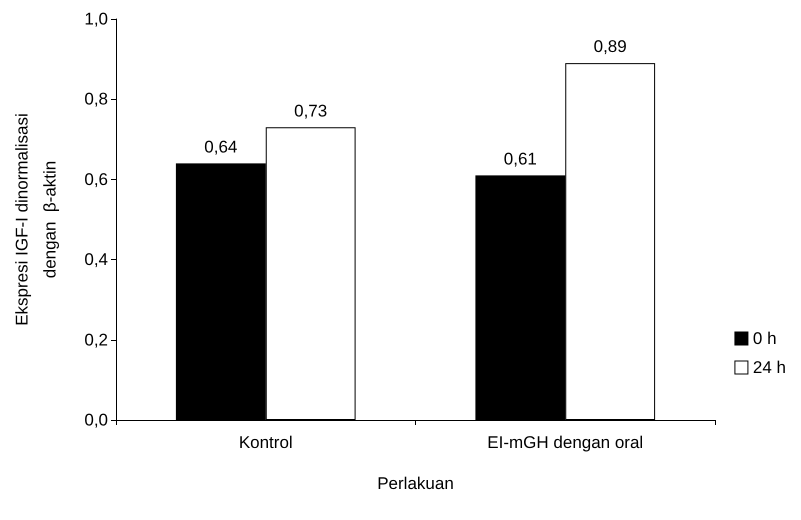 Image resolution: width=801 pixels, height=520 pixels. I want to click on x-axis-title: Perlakuan, so click(415, 483).